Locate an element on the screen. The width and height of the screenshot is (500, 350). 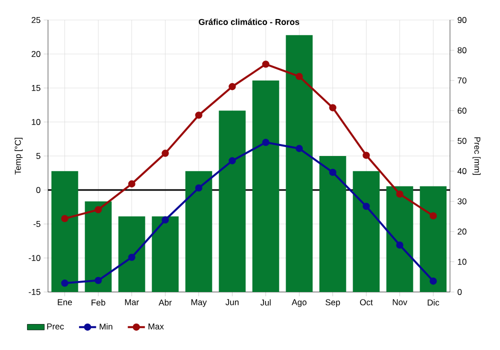
y-tick-label: -15 is located at coordinates (34, 292).